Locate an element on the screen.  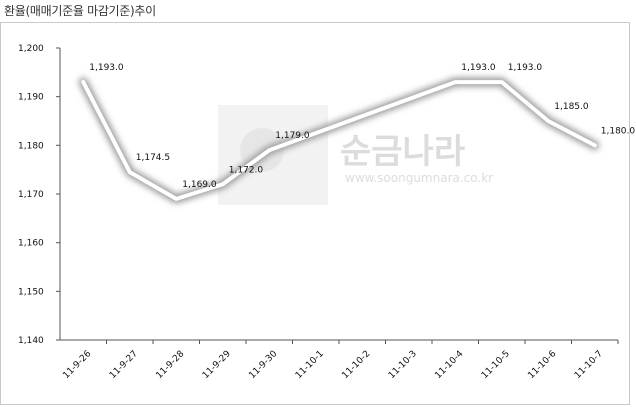
data-label: 1,179.0 is located at coordinates (292, 136).